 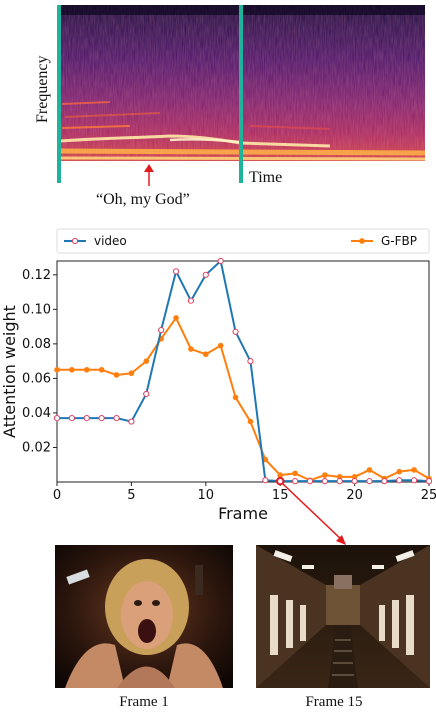 I want to click on highlight-point, so click(x=280, y=481).